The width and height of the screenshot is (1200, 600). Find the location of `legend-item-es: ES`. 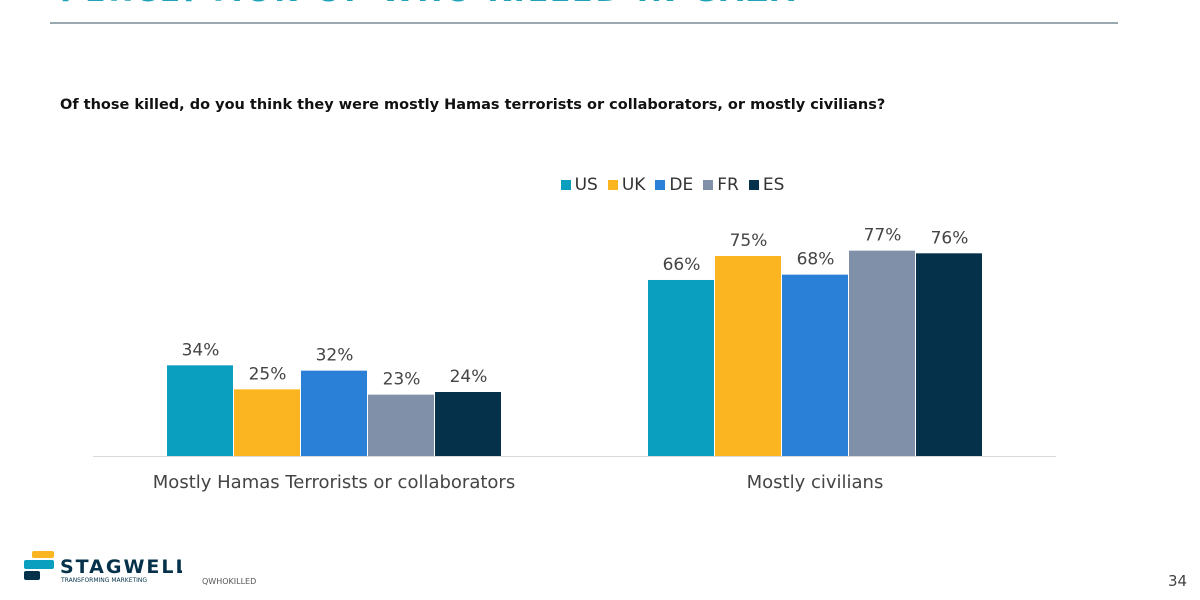

legend-item-es: ES is located at coordinates (766, 185).